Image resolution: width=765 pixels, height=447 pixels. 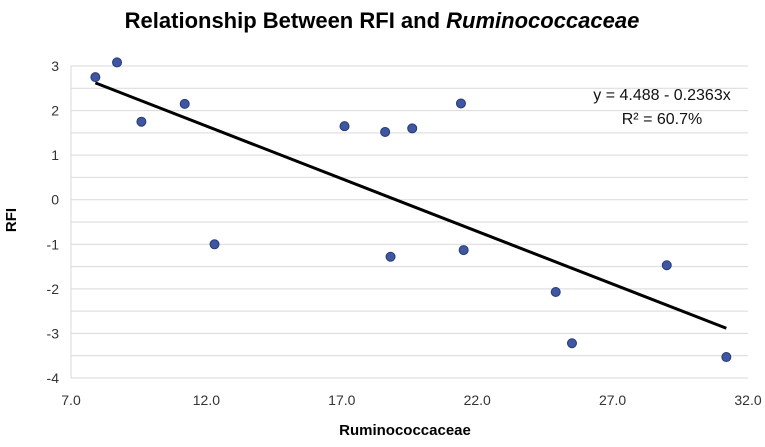 What do you see at coordinates (53, 333) in the screenshot?
I see `y-tick-label: -3` at bounding box center [53, 333].